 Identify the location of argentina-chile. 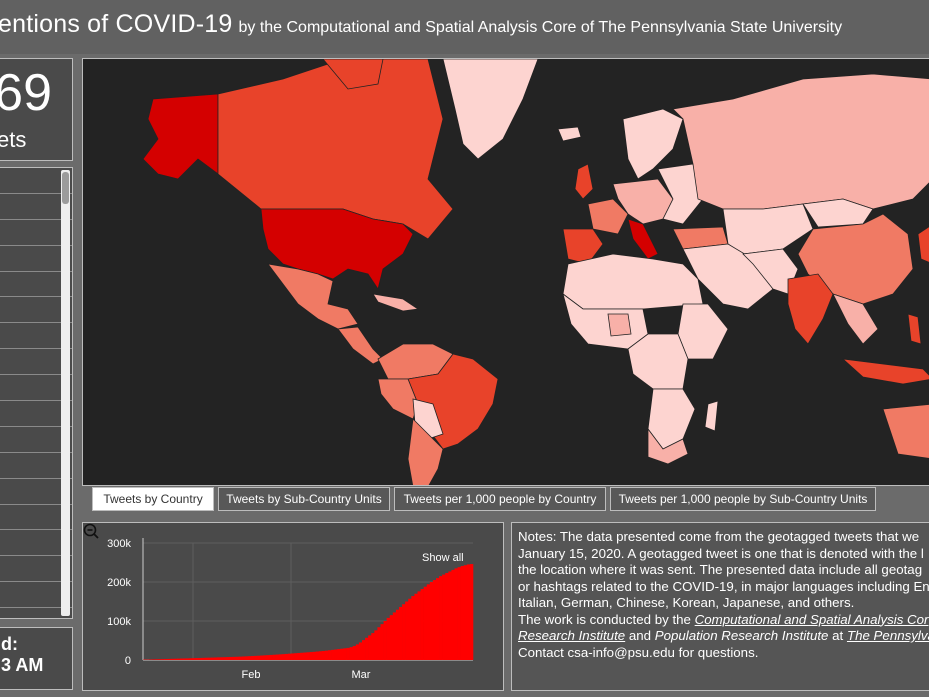
(425, 451).